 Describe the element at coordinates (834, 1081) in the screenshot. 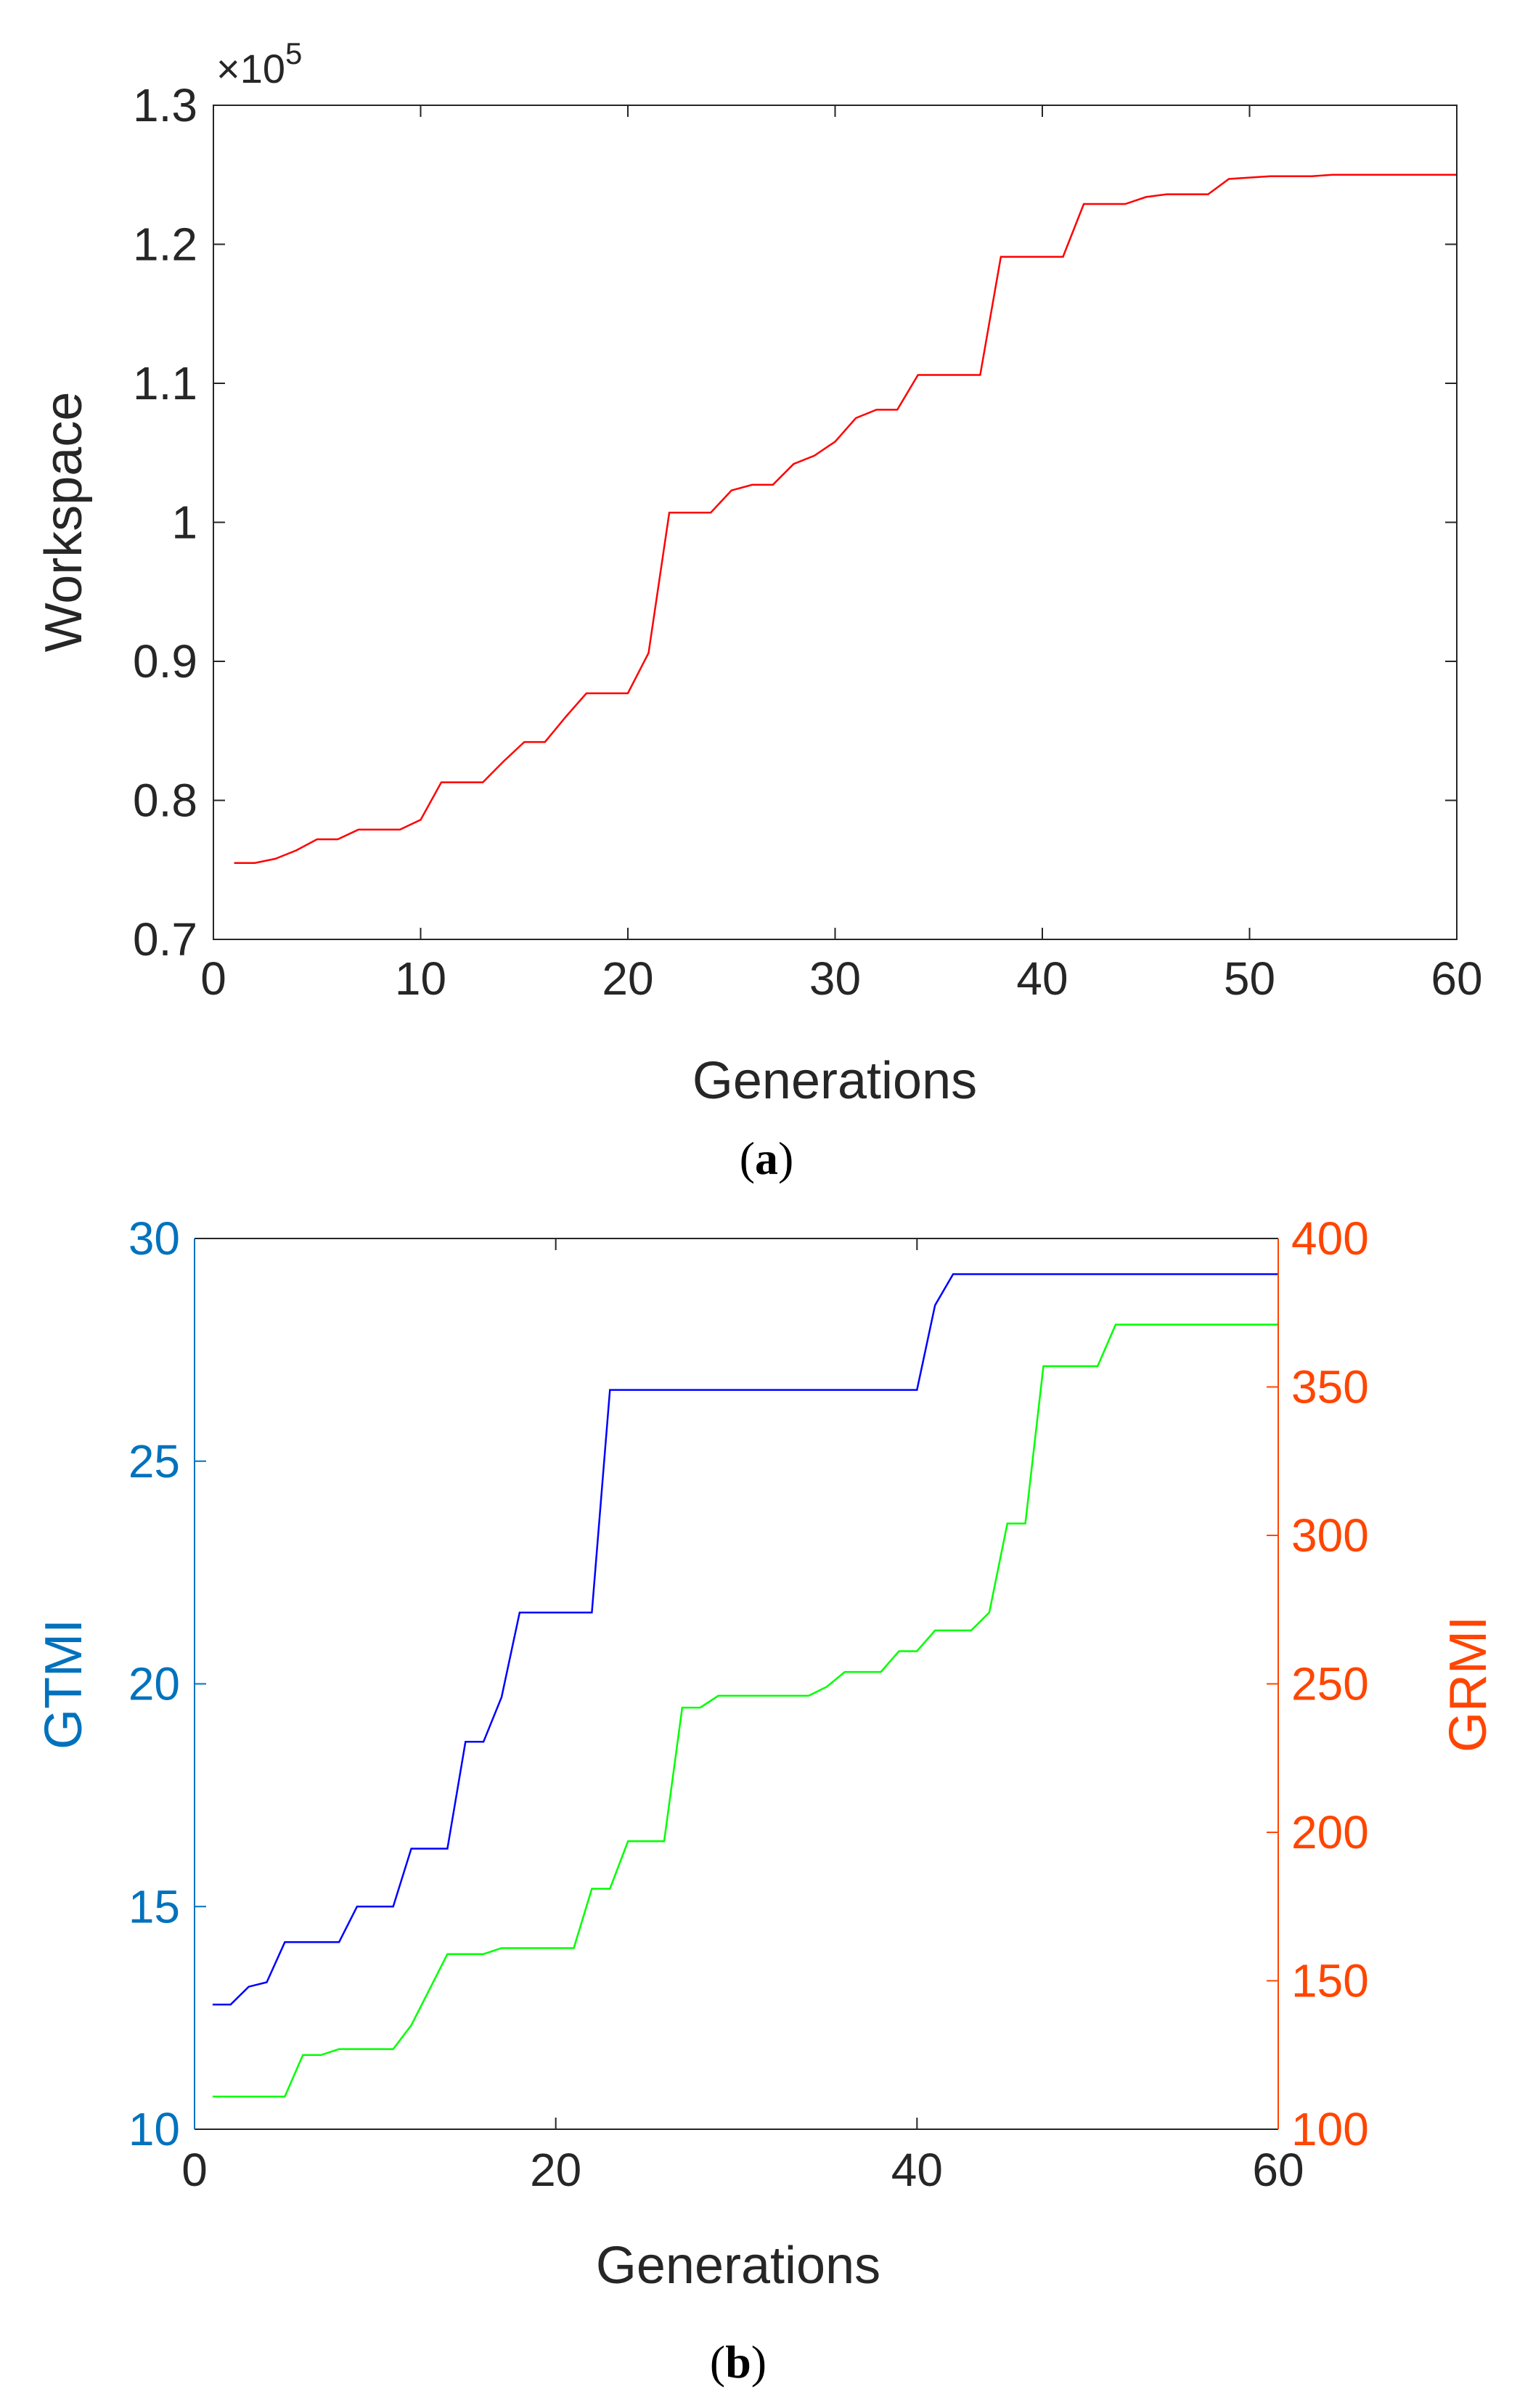

I see `chart-a-x-axis-label: Generations` at that location.